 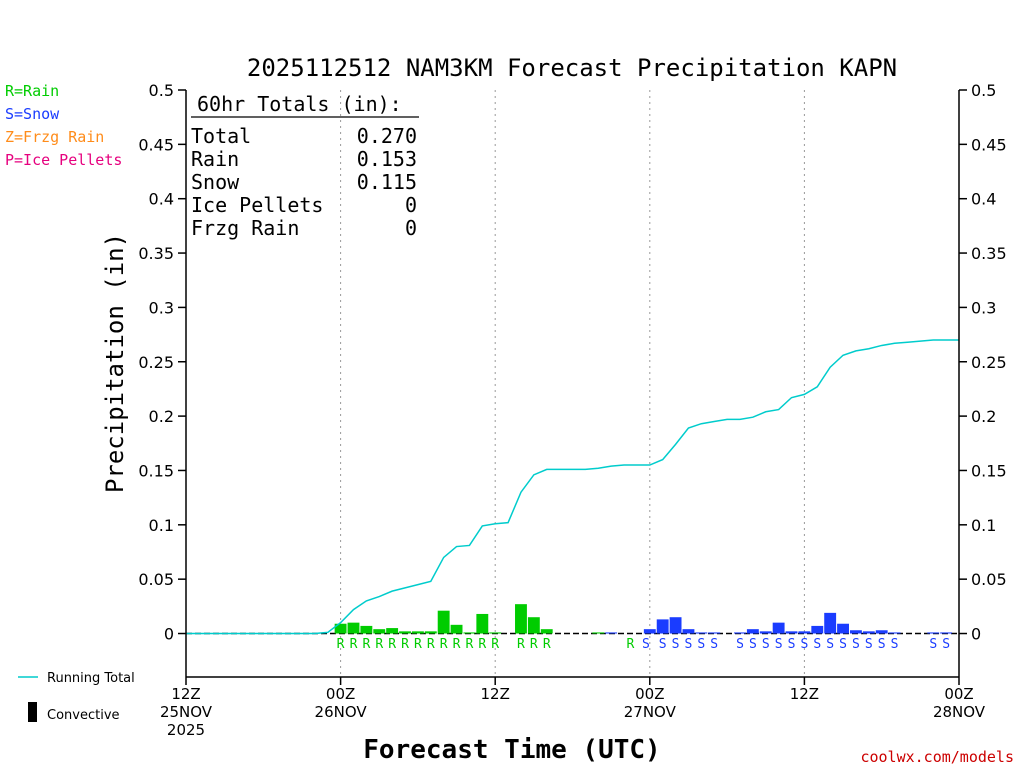 What do you see at coordinates (983, 307) in the screenshot?
I see `y-tick-label-right: 0.3` at bounding box center [983, 307].